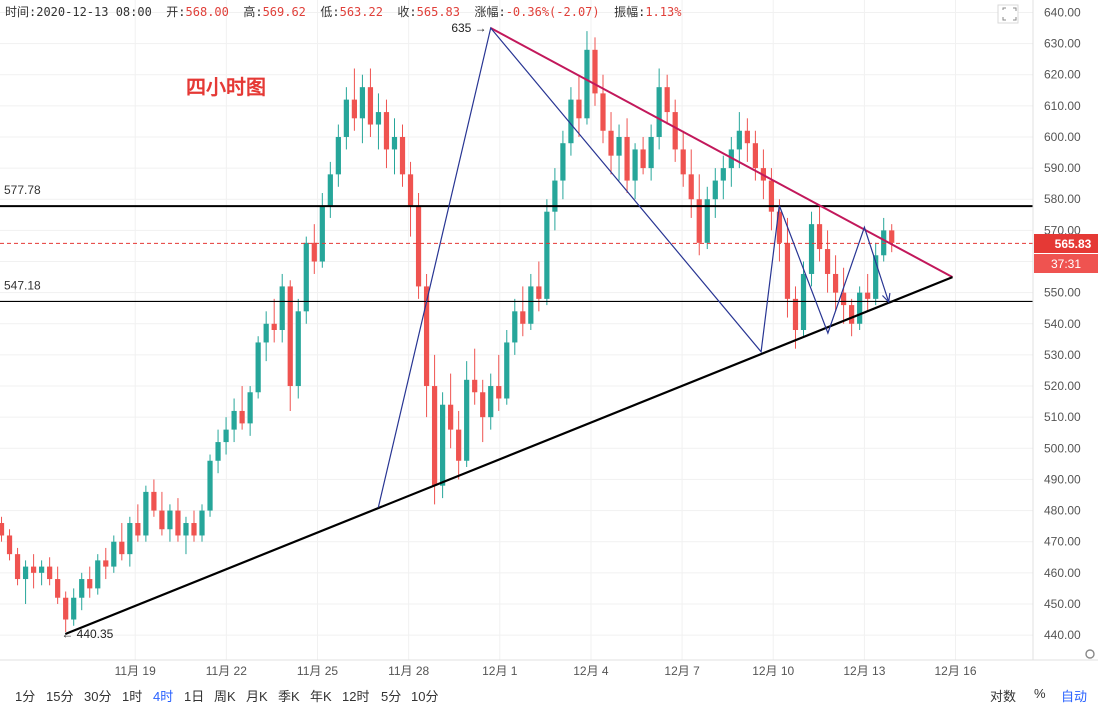 This screenshot has height=707, width=1098. Describe the element at coordinates (425, 696) in the screenshot. I see `period-10m: 10分` at that location.